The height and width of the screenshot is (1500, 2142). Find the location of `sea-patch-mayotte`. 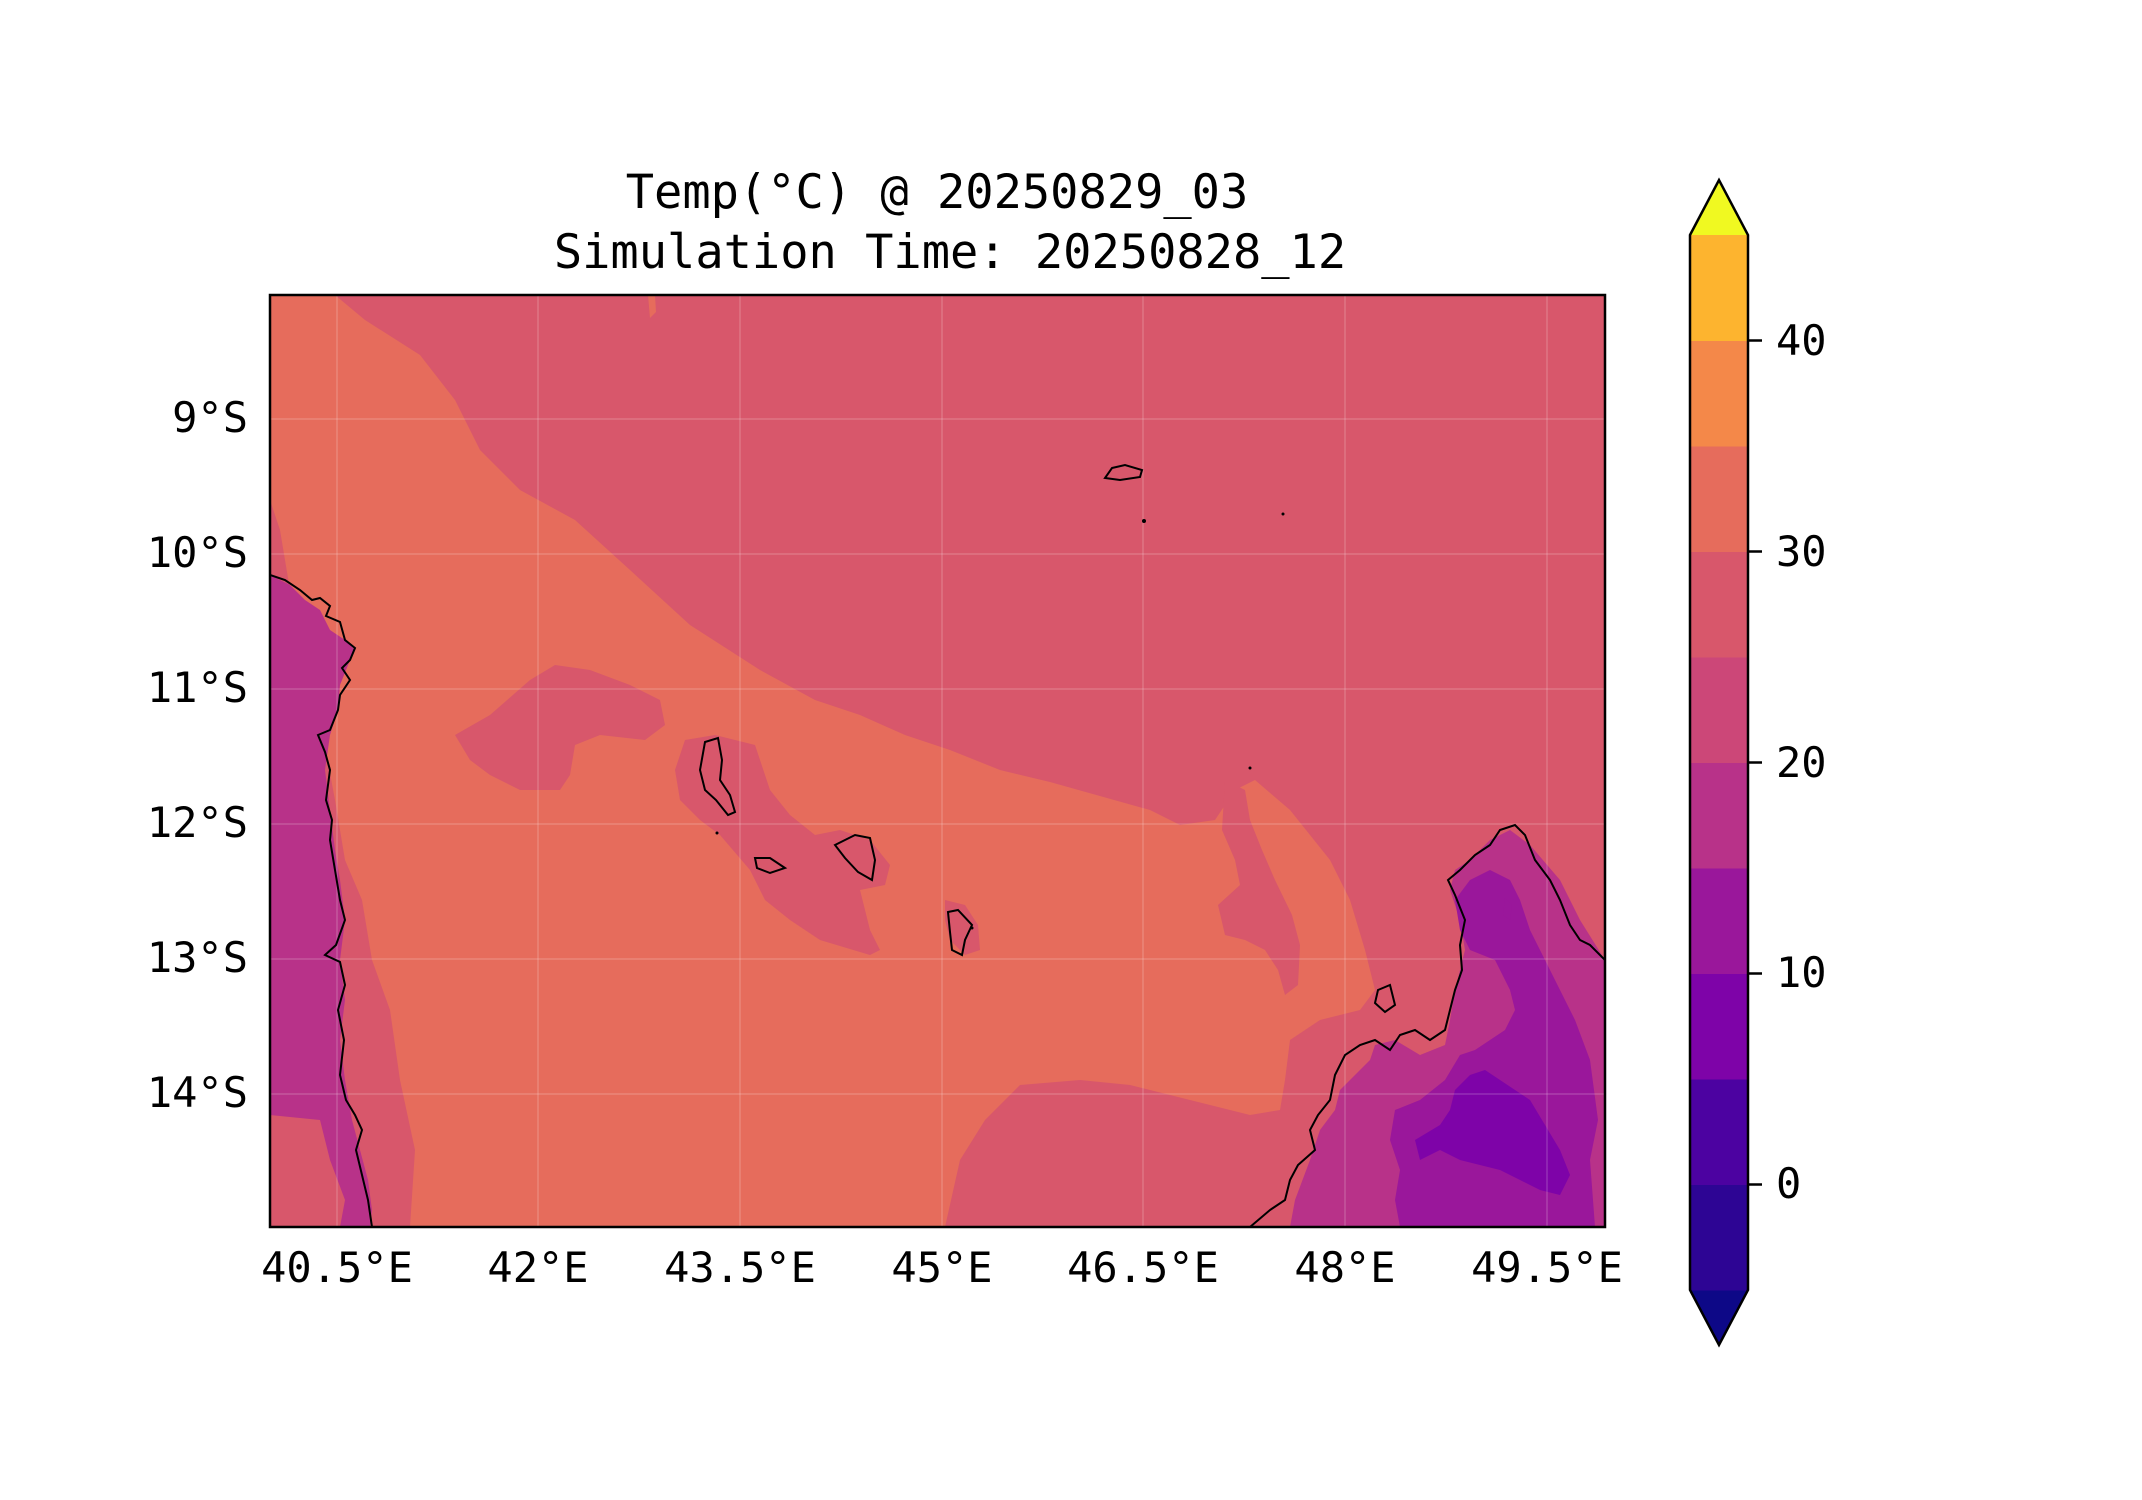

sea-patch-mayotte is located at coordinates (962, 927).